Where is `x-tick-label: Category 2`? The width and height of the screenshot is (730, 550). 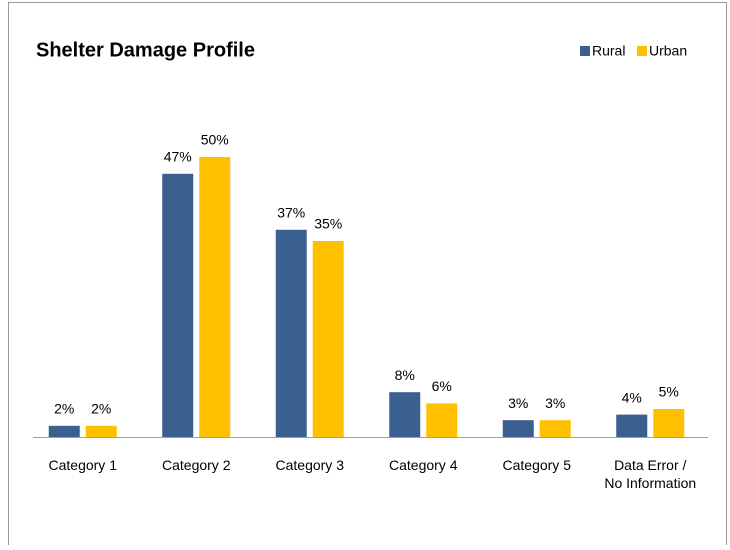 x-tick-label: Category 2 is located at coordinates (196, 465).